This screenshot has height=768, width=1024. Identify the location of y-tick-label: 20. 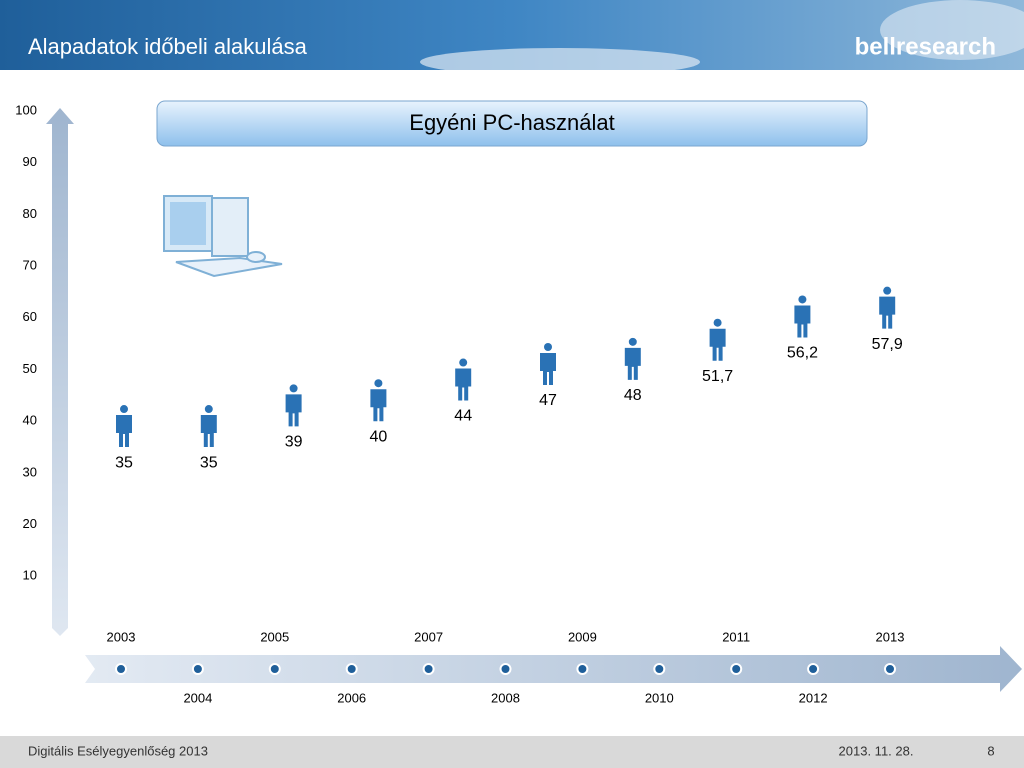
(30, 523).